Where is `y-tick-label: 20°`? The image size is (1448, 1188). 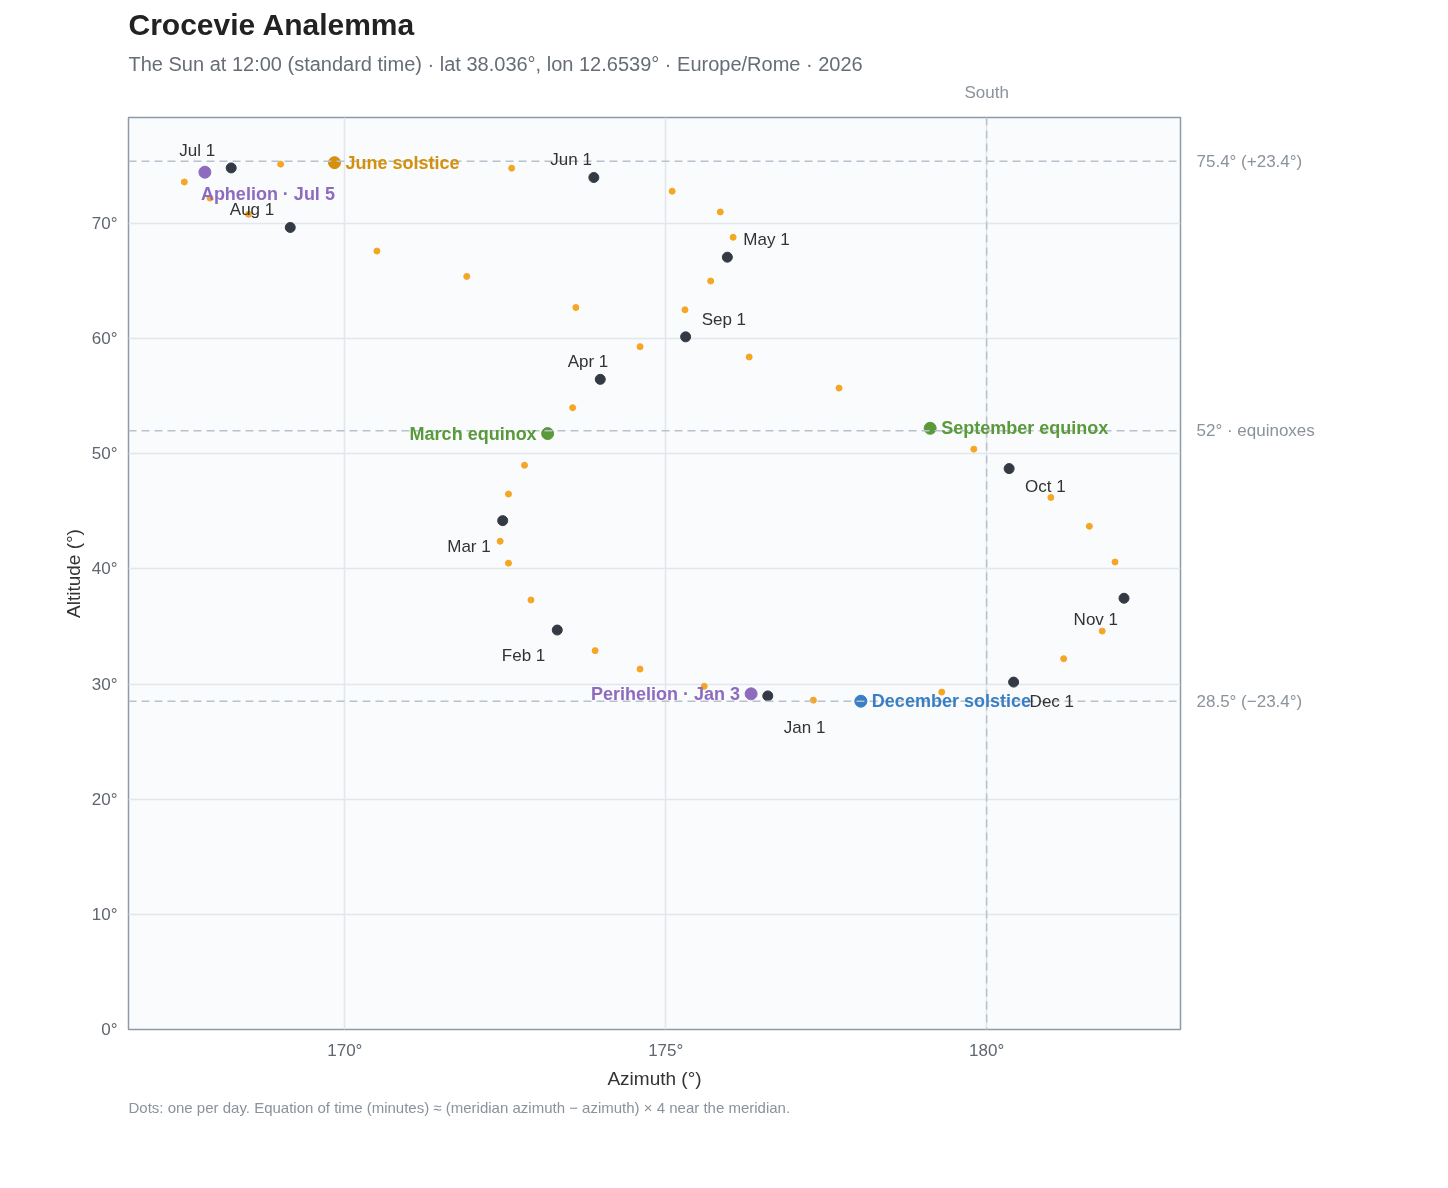
y-tick-label: 20° is located at coordinates (104, 799).